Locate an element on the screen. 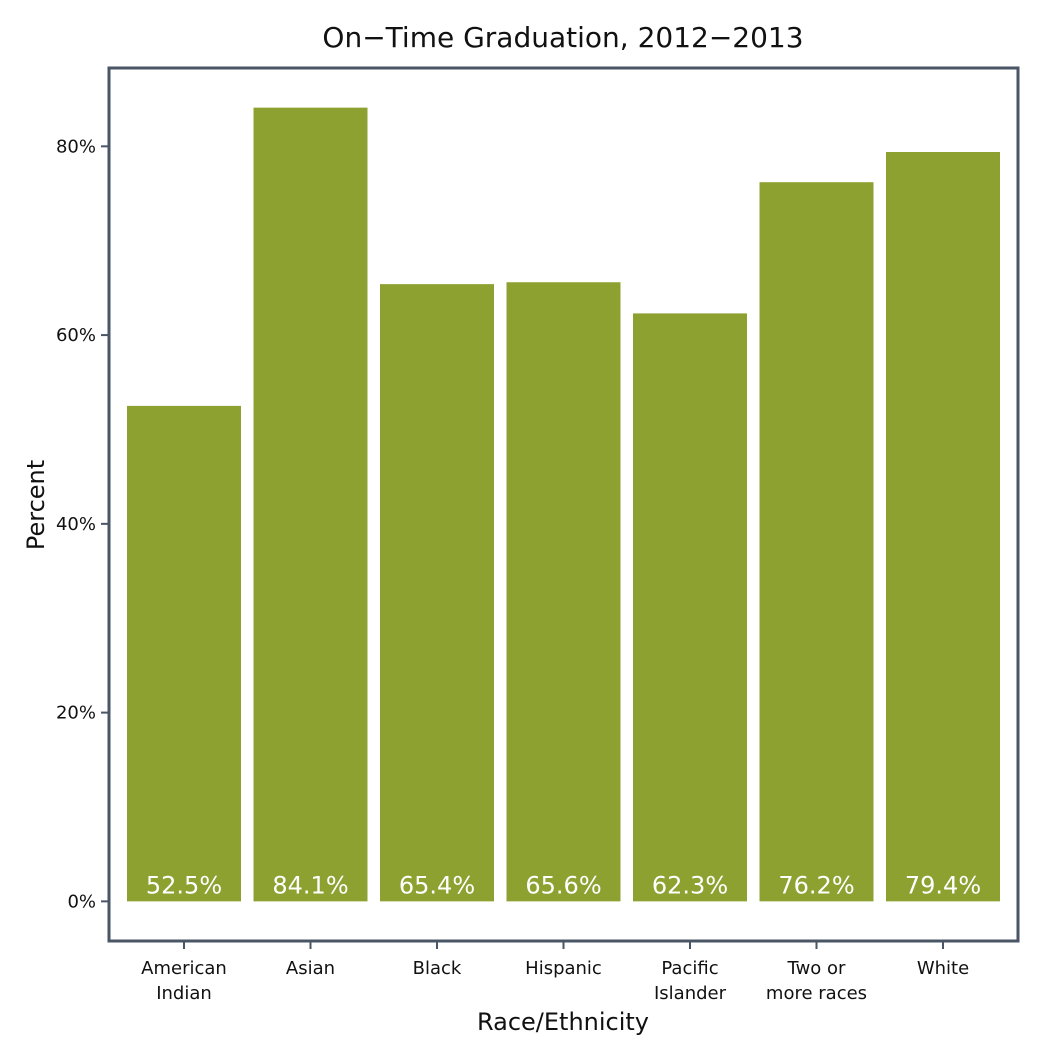 The image size is (1050, 1050). x-tick-label-line: White is located at coordinates (943, 968).